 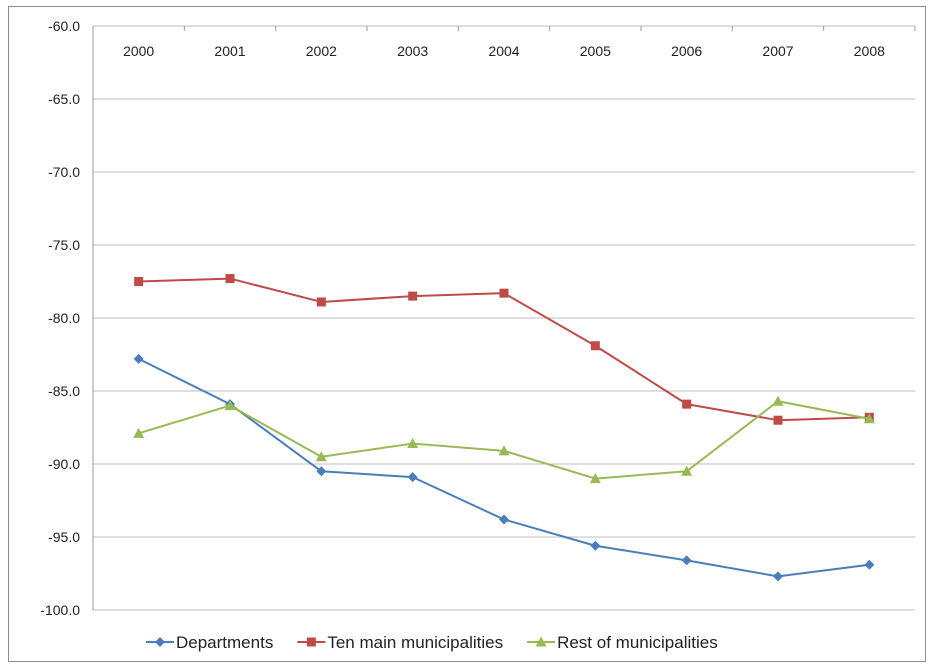 What do you see at coordinates (686, 51) in the screenshot?
I see `x-tick-label: 2006` at bounding box center [686, 51].